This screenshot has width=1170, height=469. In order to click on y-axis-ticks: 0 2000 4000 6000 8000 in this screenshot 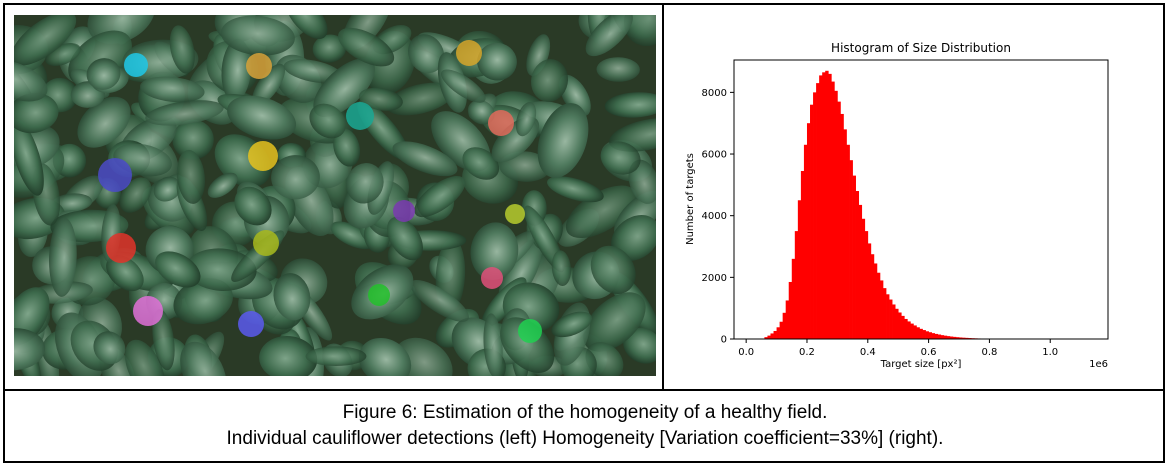, I will do `click(718, 217)`.